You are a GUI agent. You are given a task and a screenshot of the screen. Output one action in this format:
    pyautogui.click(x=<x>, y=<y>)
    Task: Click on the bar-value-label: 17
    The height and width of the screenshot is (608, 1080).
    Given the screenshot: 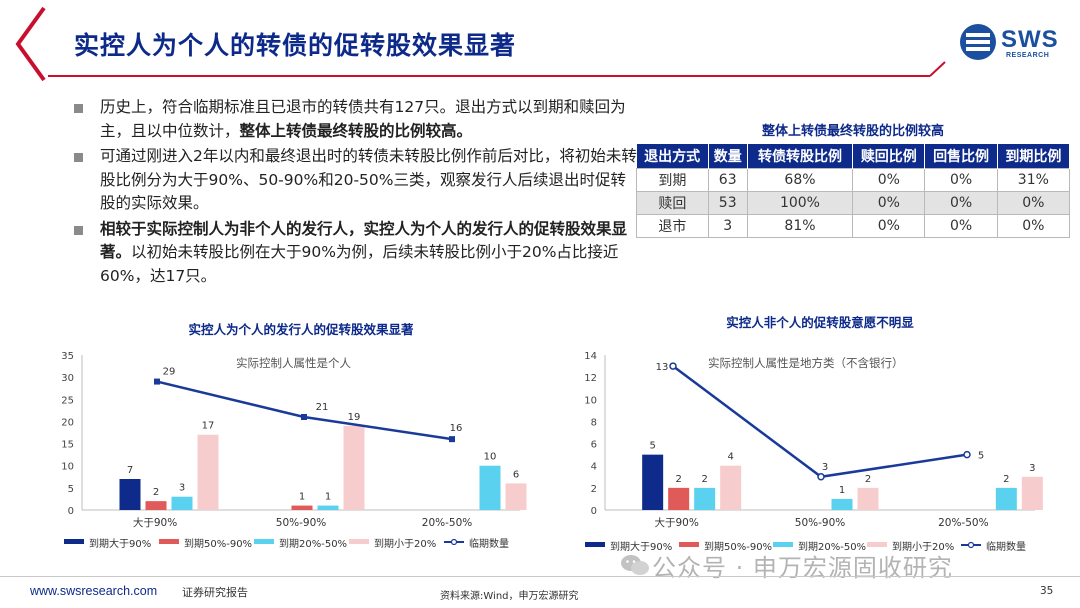 What is the action you would take?
    pyautogui.click(x=208, y=426)
    